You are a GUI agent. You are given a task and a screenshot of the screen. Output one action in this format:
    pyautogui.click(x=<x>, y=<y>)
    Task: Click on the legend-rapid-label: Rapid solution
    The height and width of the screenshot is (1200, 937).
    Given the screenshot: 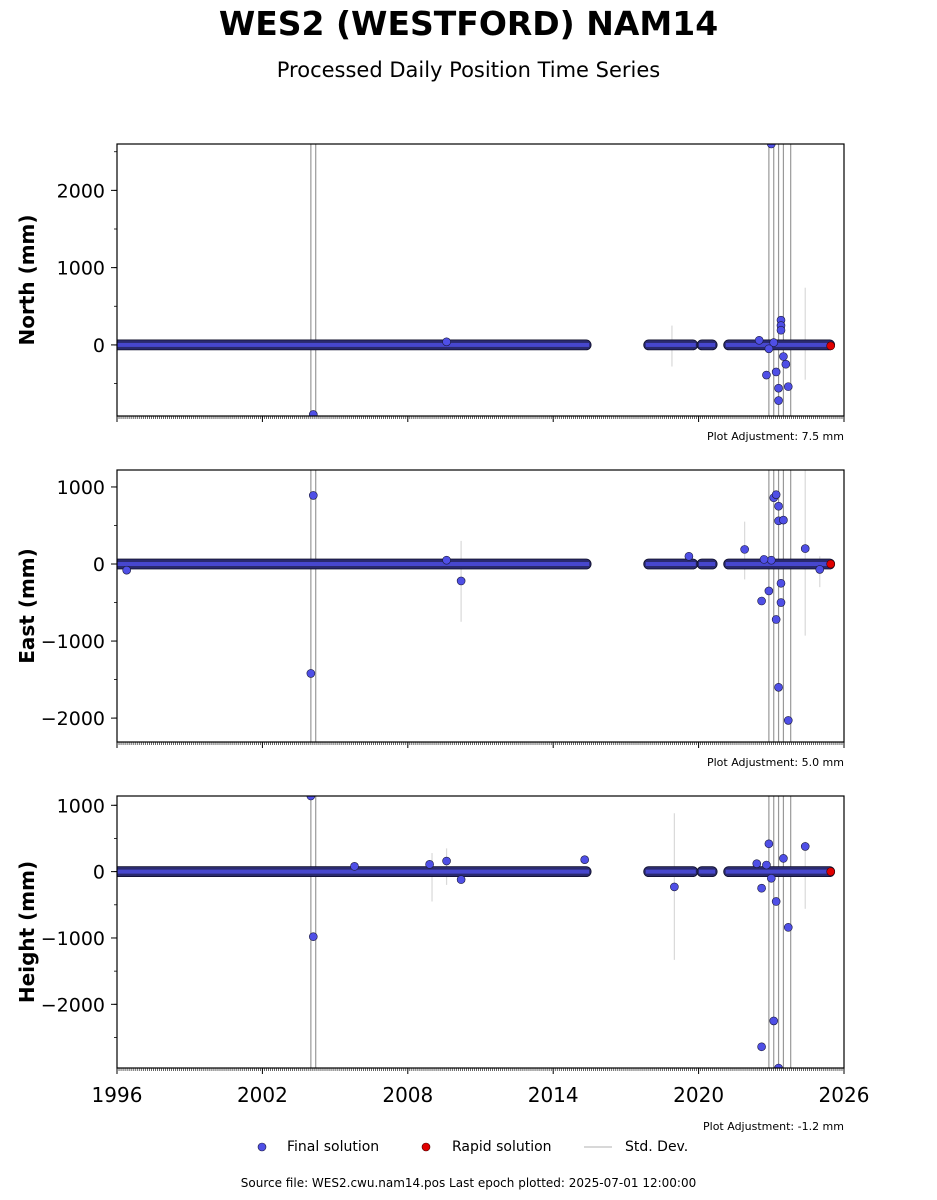 What is the action you would take?
    pyautogui.click(x=502, y=1147)
    